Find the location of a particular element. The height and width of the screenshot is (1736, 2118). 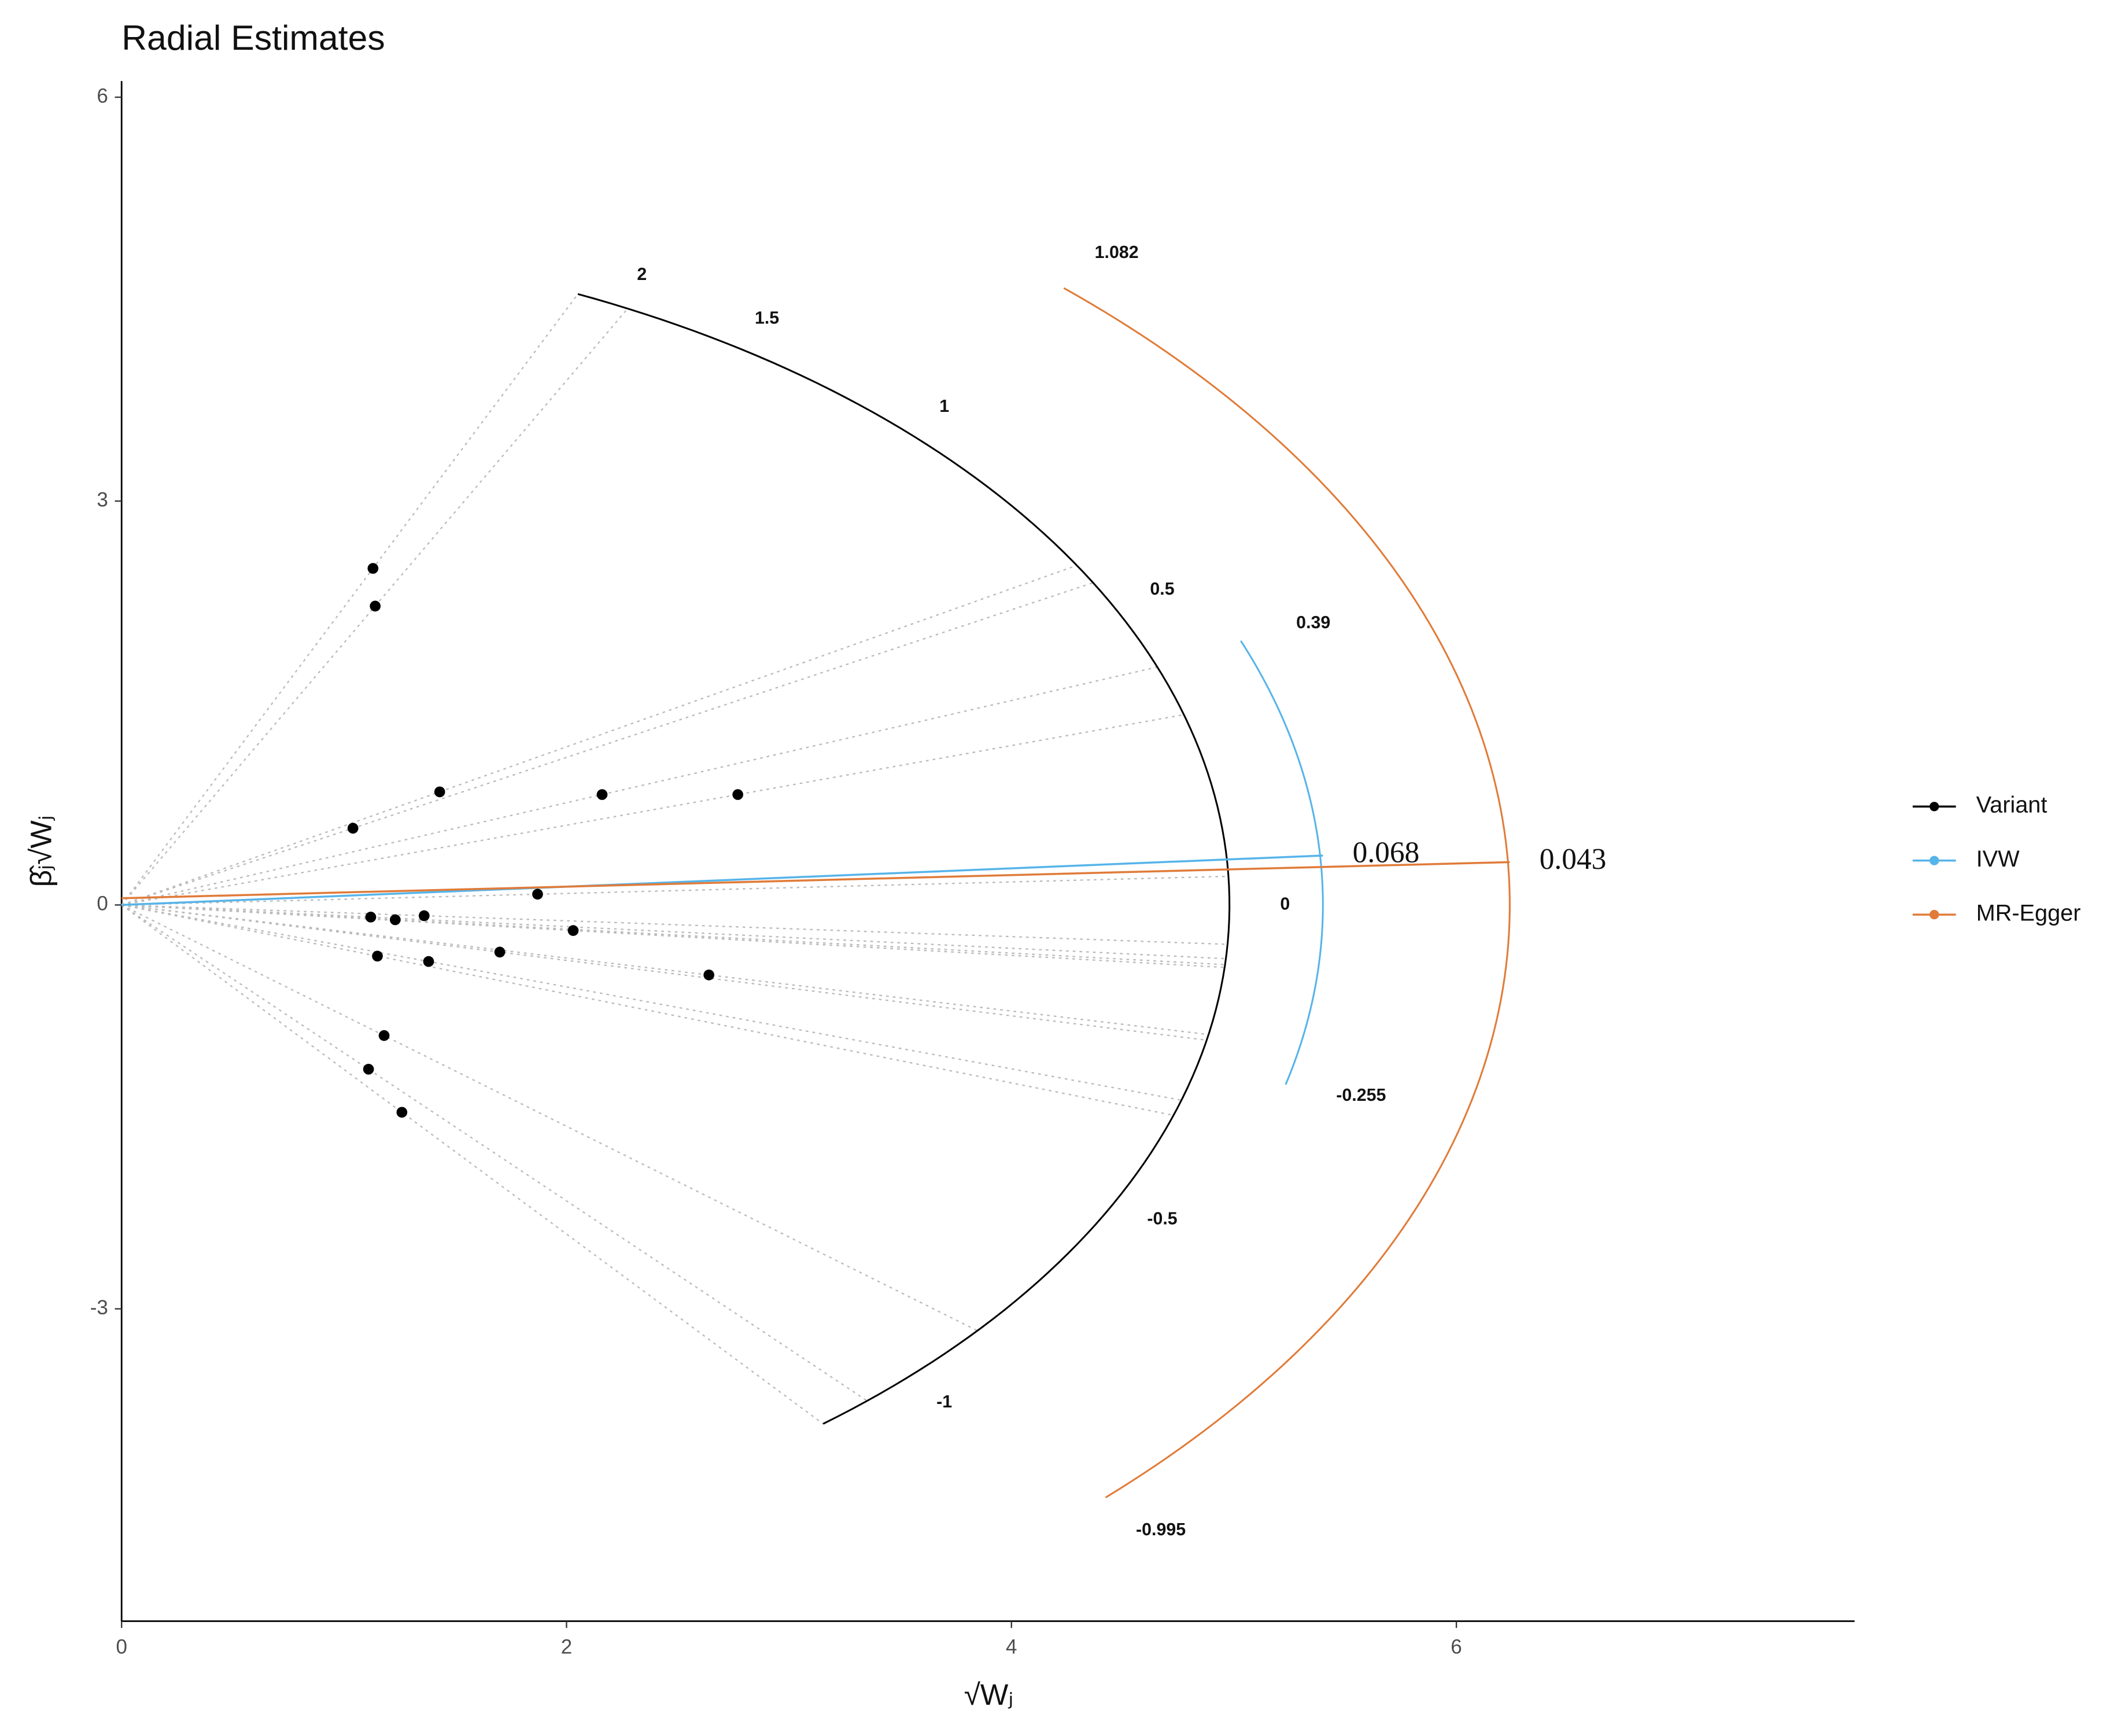

y-tick-label: 3 is located at coordinates (102, 499).